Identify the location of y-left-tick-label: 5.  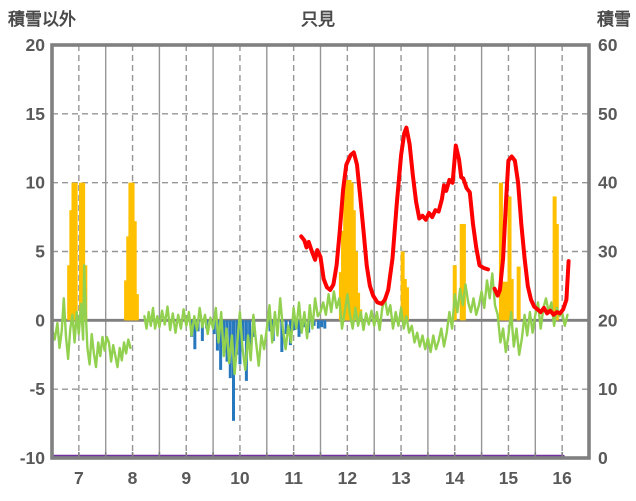
(40, 252).